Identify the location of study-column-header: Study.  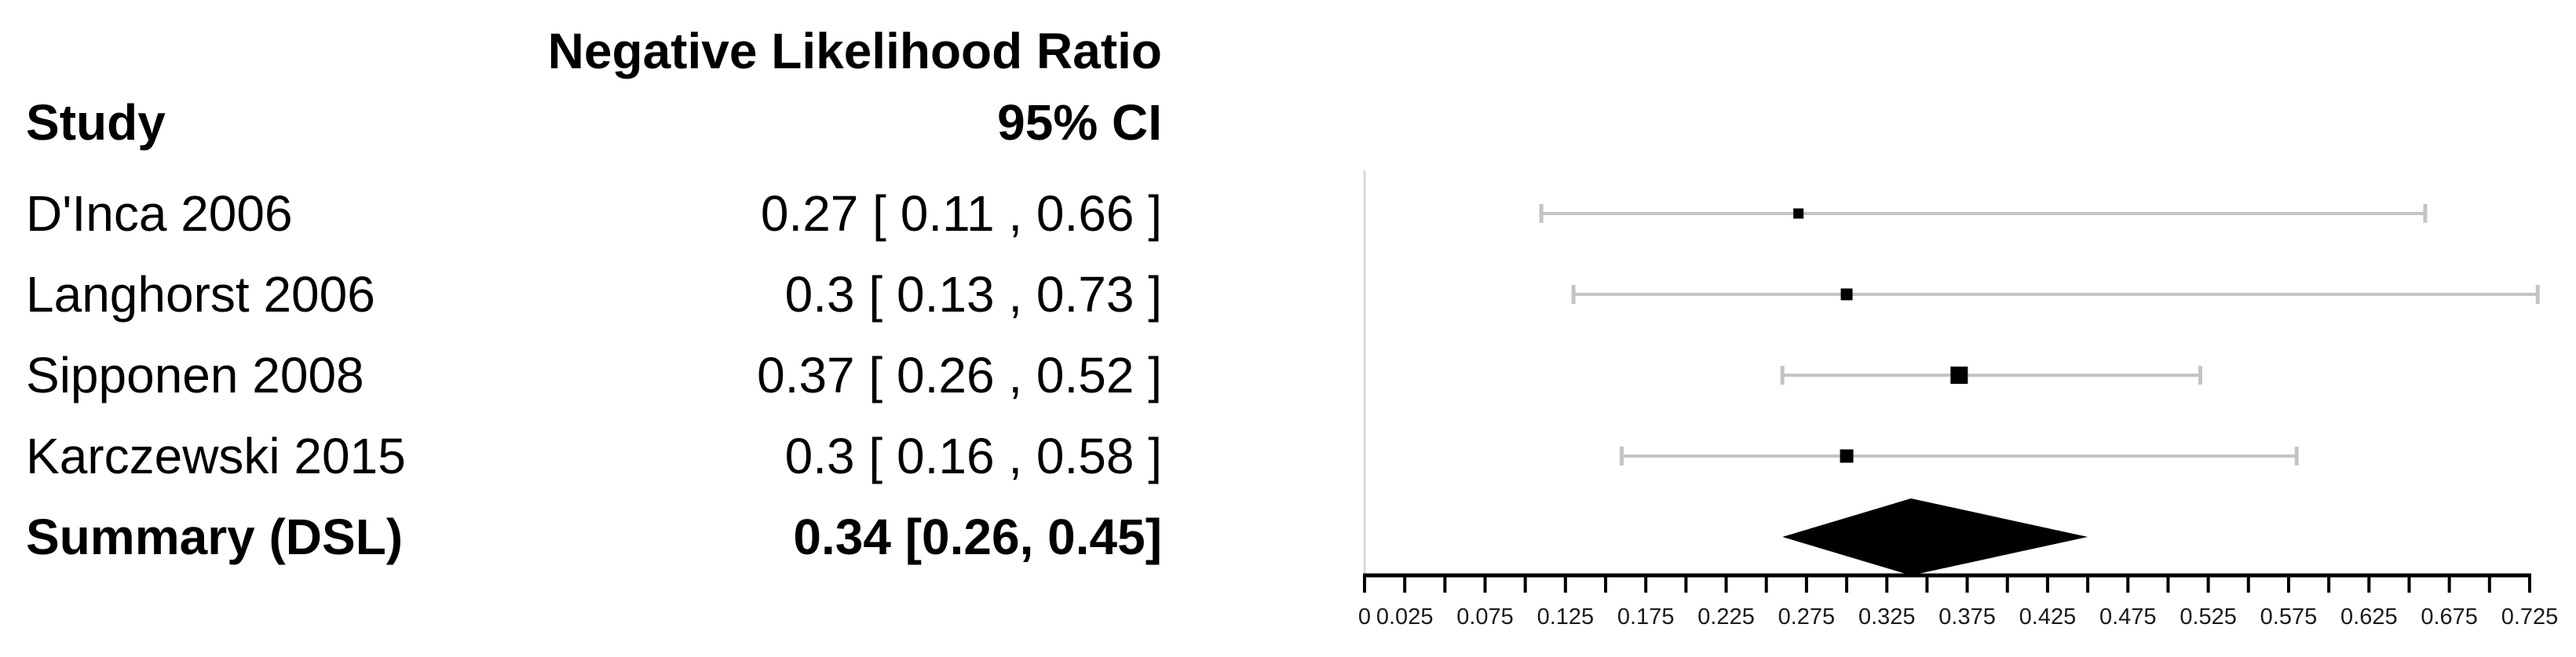
(96, 122).